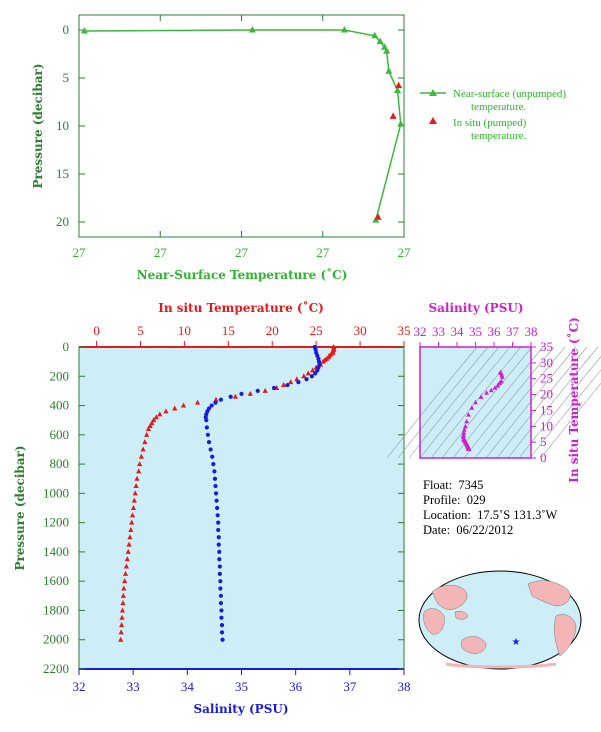 The height and width of the screenshot is (732, 601). I want to click on ts-y-tick-label: 10, so click(546, 425).